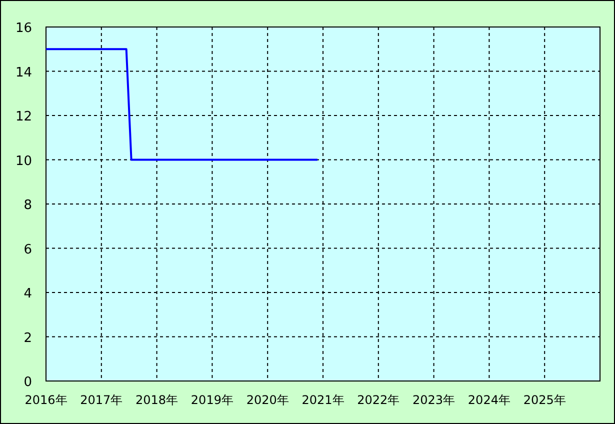 Image resolution: width=615 pixels, height=424 pixels. Describe the element at coordinates (28, 382) in the screenshot. I see `y-tick-label: 0` at that location.